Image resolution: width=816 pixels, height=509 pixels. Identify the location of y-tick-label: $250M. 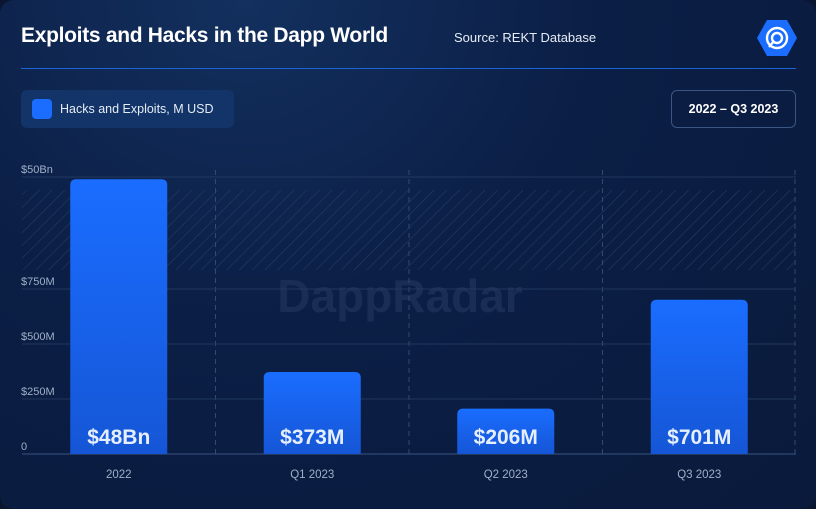
(38, 392).